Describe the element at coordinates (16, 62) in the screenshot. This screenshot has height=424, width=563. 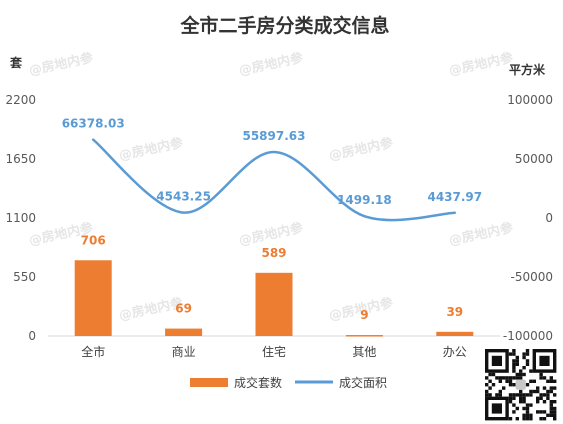
I see `left-axis-unit: 套` at that location.